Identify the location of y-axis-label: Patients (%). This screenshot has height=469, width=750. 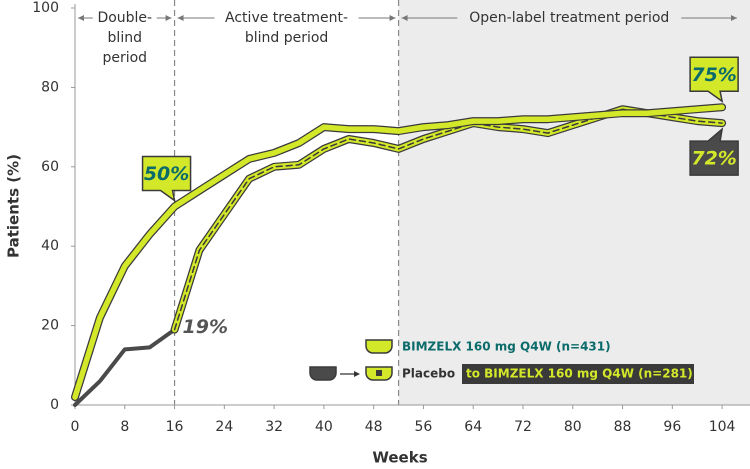
(14, 206).